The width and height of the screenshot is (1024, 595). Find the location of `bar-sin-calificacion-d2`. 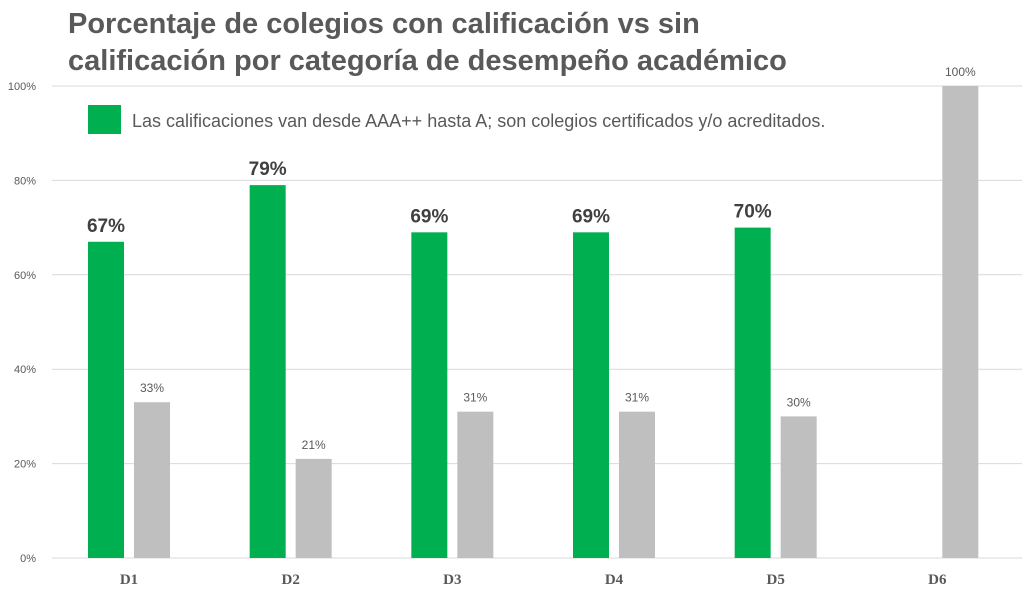

bar-sin-calificacion-d2 is located at coordinates (313, 508).